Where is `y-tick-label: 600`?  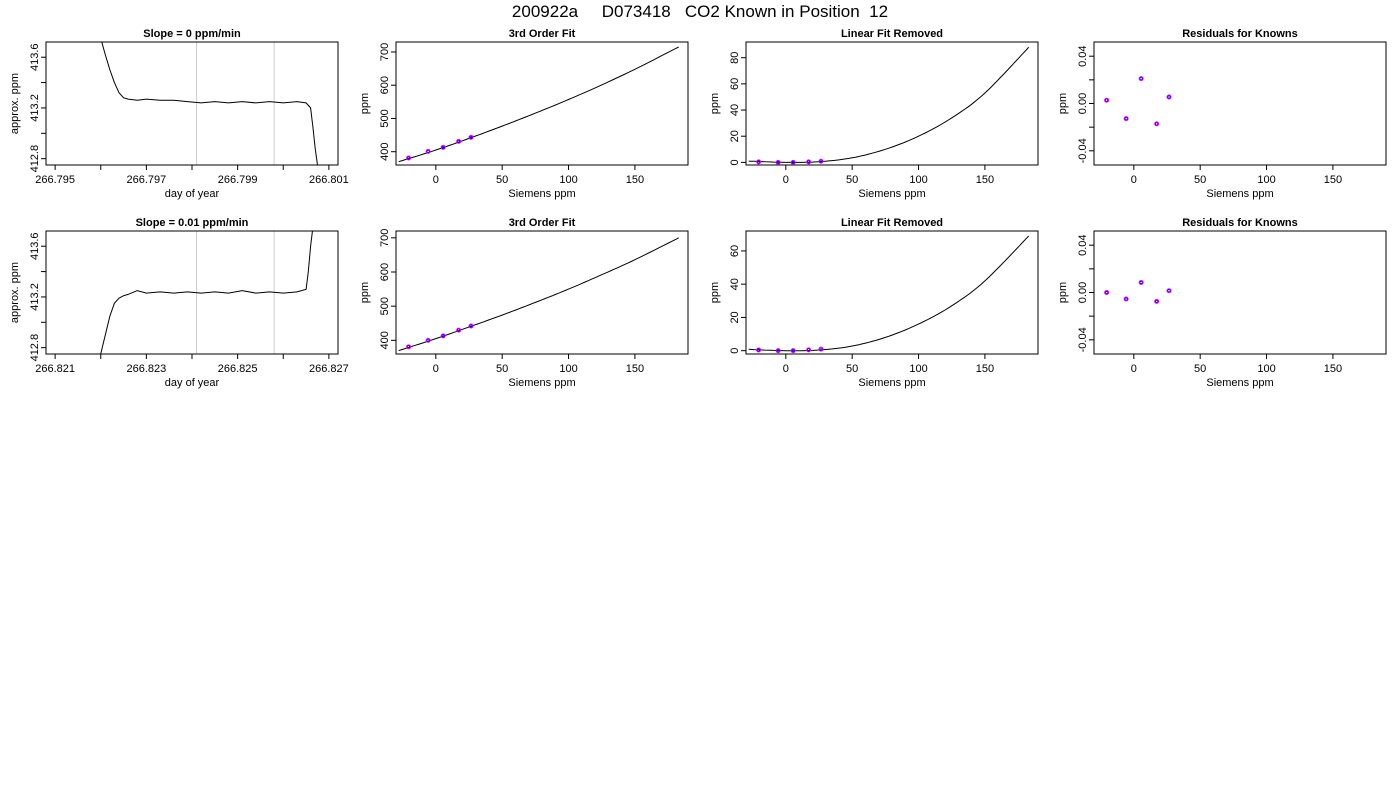
y-tick-label: 600 is located at coordinates (385, 272).